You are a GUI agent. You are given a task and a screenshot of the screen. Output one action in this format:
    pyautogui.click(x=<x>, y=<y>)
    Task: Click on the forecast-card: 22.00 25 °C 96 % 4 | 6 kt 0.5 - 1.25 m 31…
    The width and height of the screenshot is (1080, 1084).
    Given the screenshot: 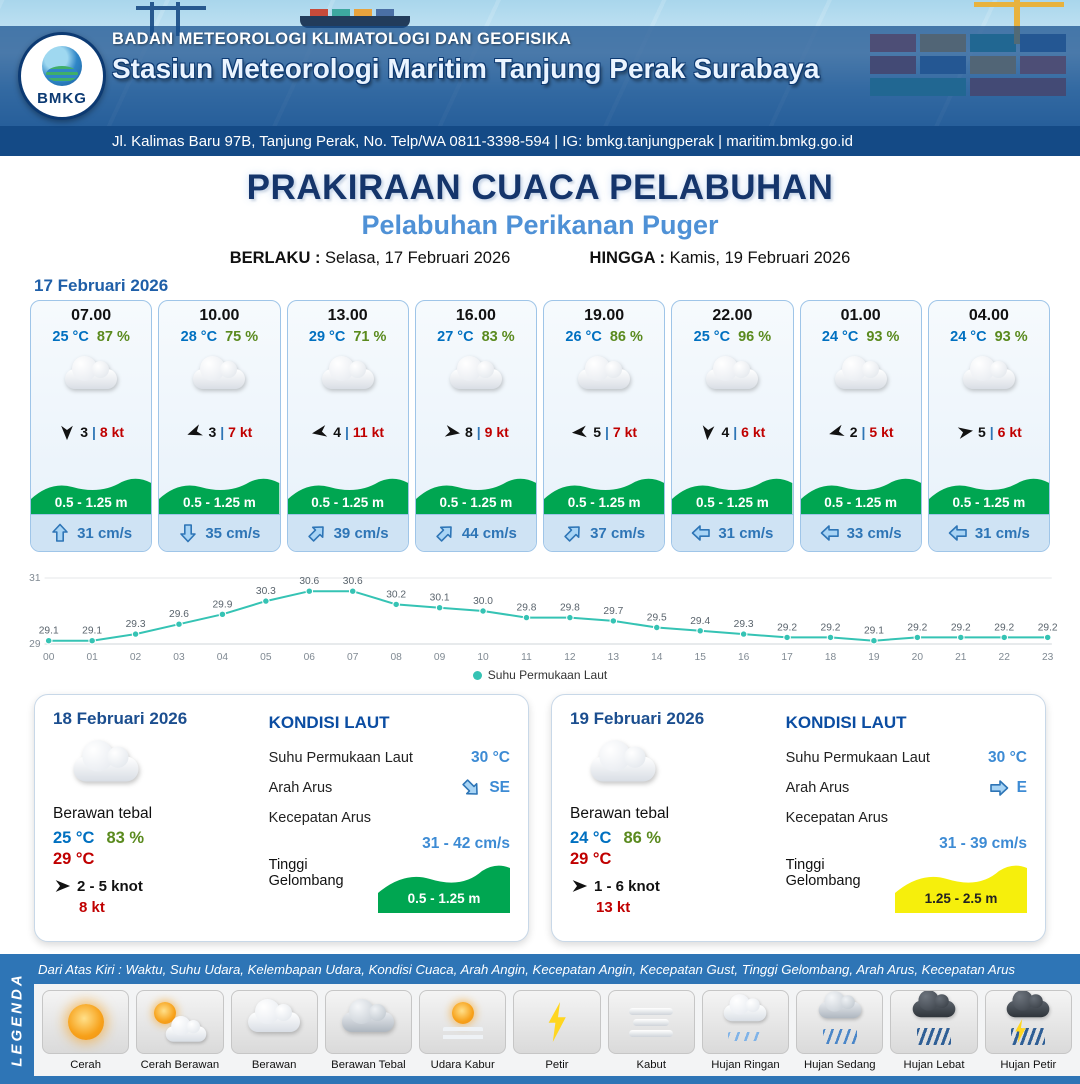 What is the action you would take?
    pyautogui.click(x=732, y=426)
    